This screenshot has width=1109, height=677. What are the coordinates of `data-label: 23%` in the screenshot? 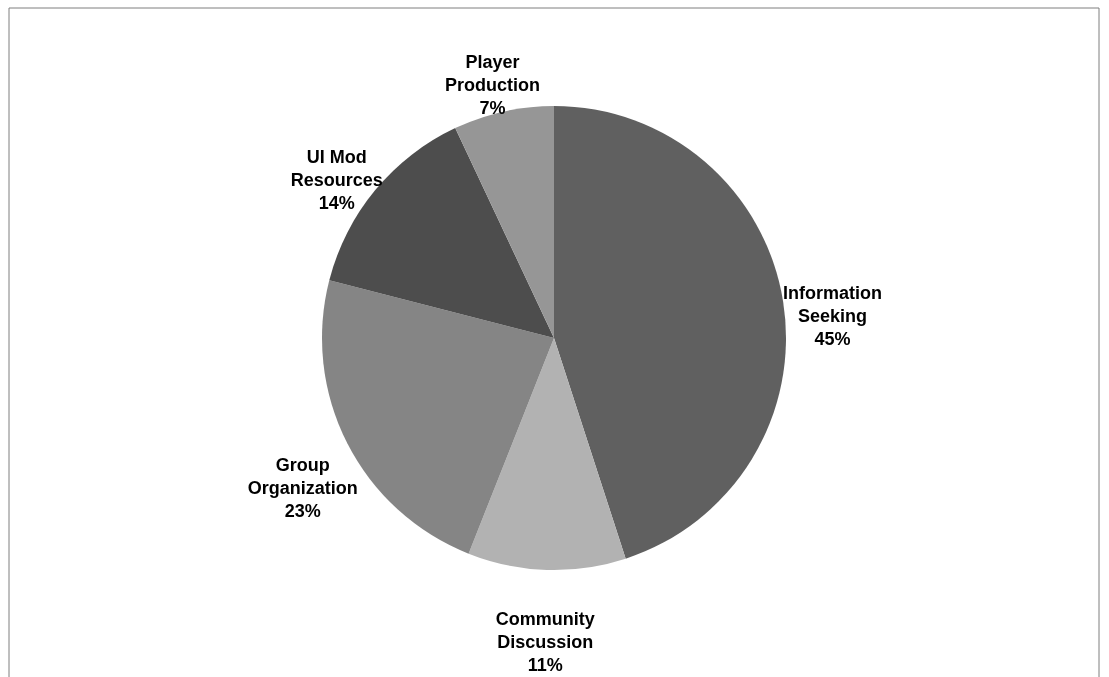 It's located at (302, 511).